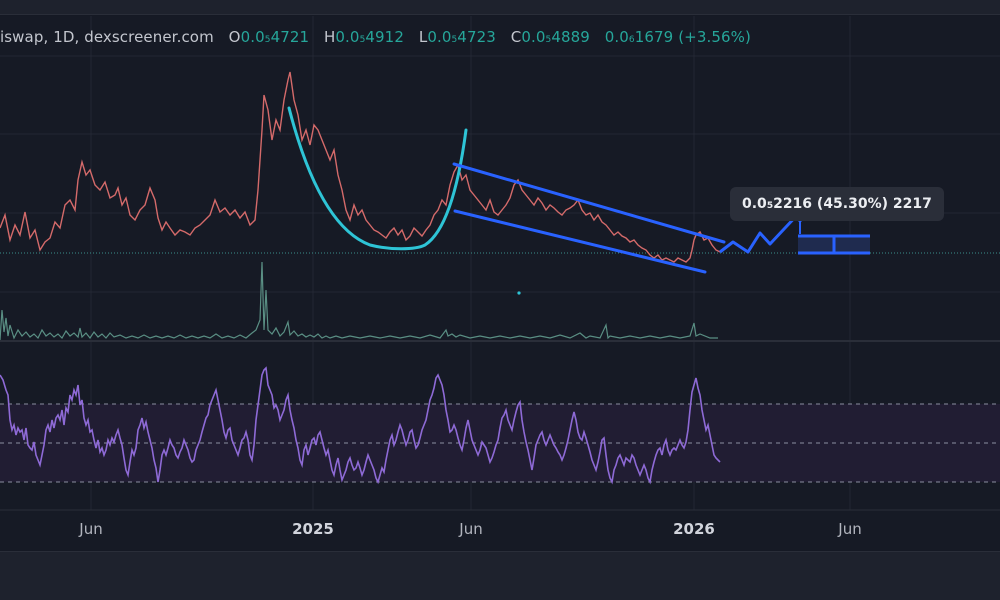 The image size is (1000, 600). Describe the element at coordinates (516, 37) in the screenshot. I see `close-label: C` at that location.